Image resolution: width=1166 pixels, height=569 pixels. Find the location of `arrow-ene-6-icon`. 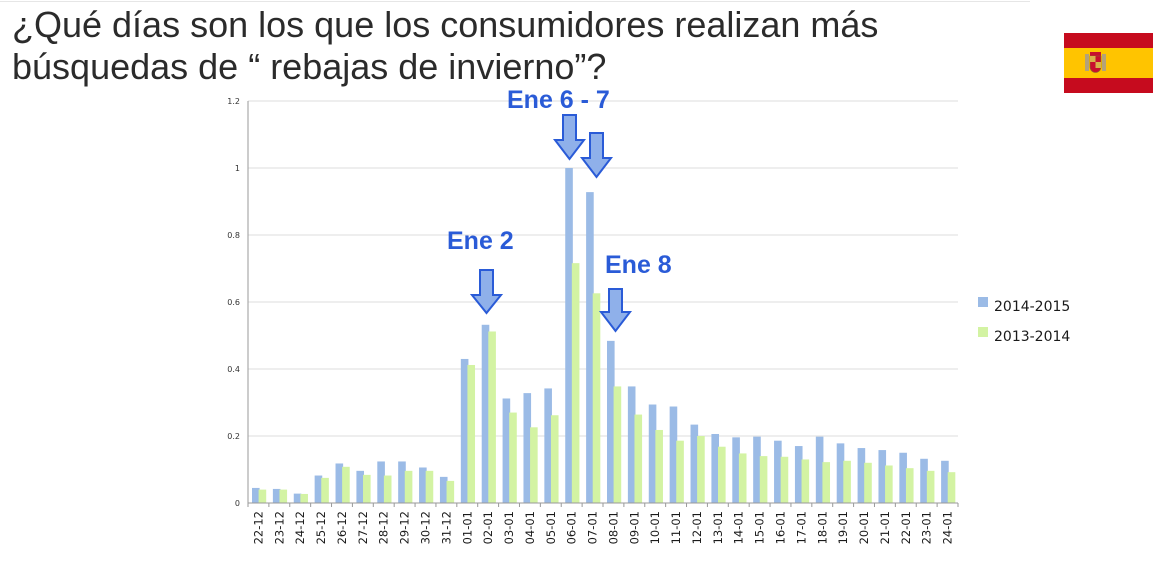

arrow-ene-6-icon is located at coordinates (569, 137).